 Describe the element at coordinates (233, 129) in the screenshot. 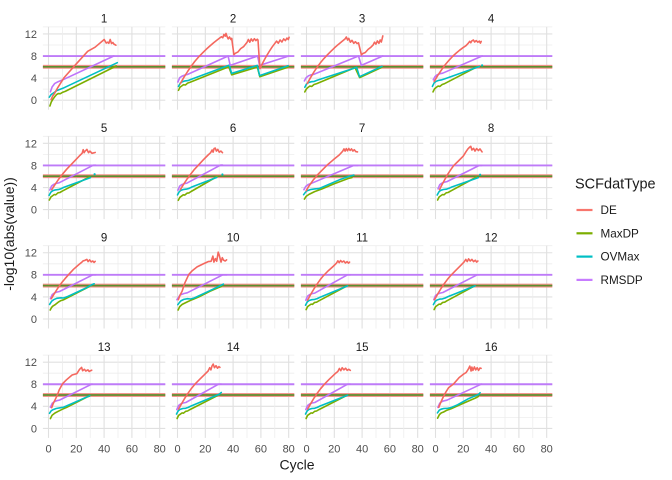

I see `svg-text: 6` at that location.